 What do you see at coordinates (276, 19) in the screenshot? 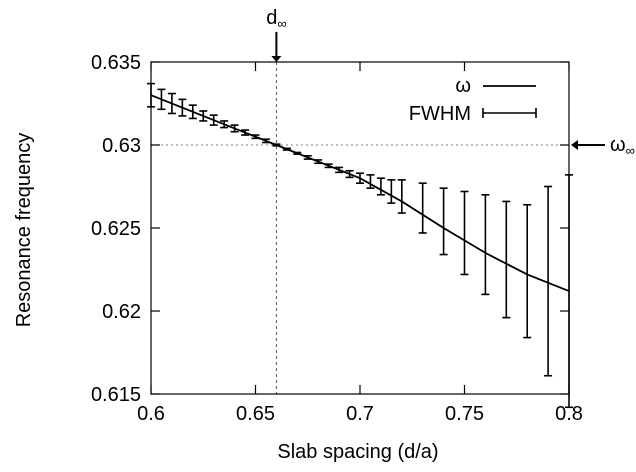
I see `d-infinity-label: d∞` at bounding box center [276, 19].